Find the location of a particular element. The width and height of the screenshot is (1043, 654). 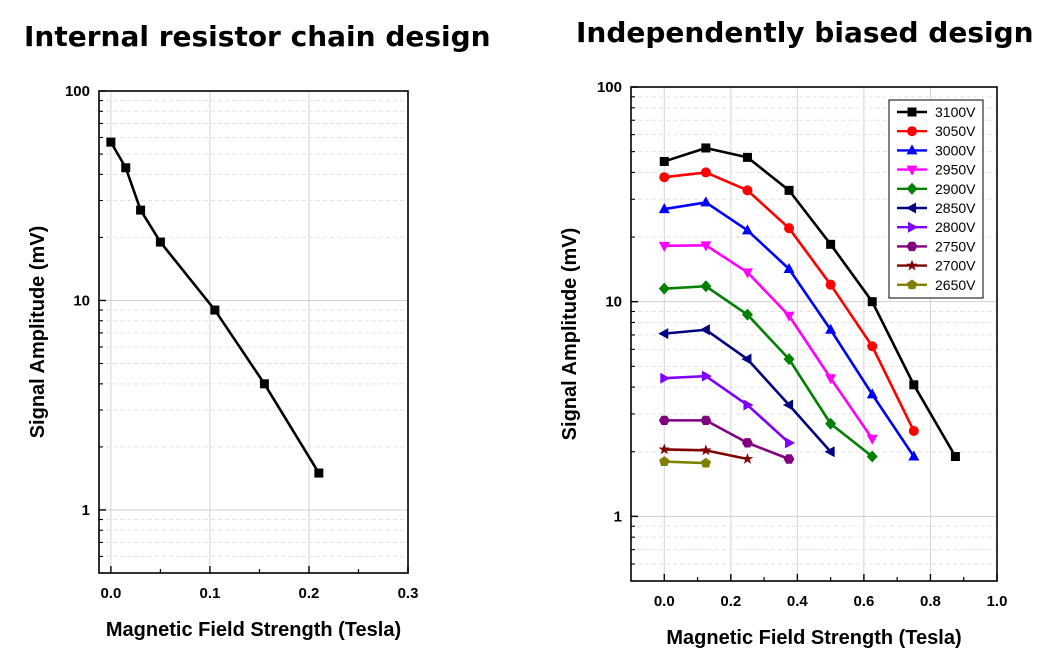

series-2900V is located at coordinates (768, 371).